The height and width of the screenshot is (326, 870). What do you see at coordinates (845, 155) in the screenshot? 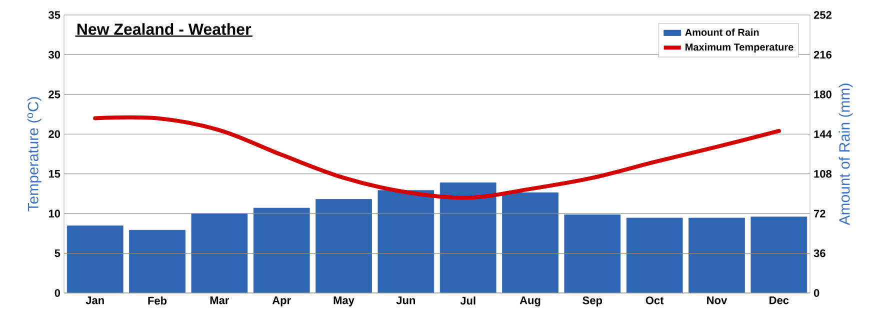
I see `y2-axis-title: Amount of Rain (mm)` at bounding box center [845, 155].